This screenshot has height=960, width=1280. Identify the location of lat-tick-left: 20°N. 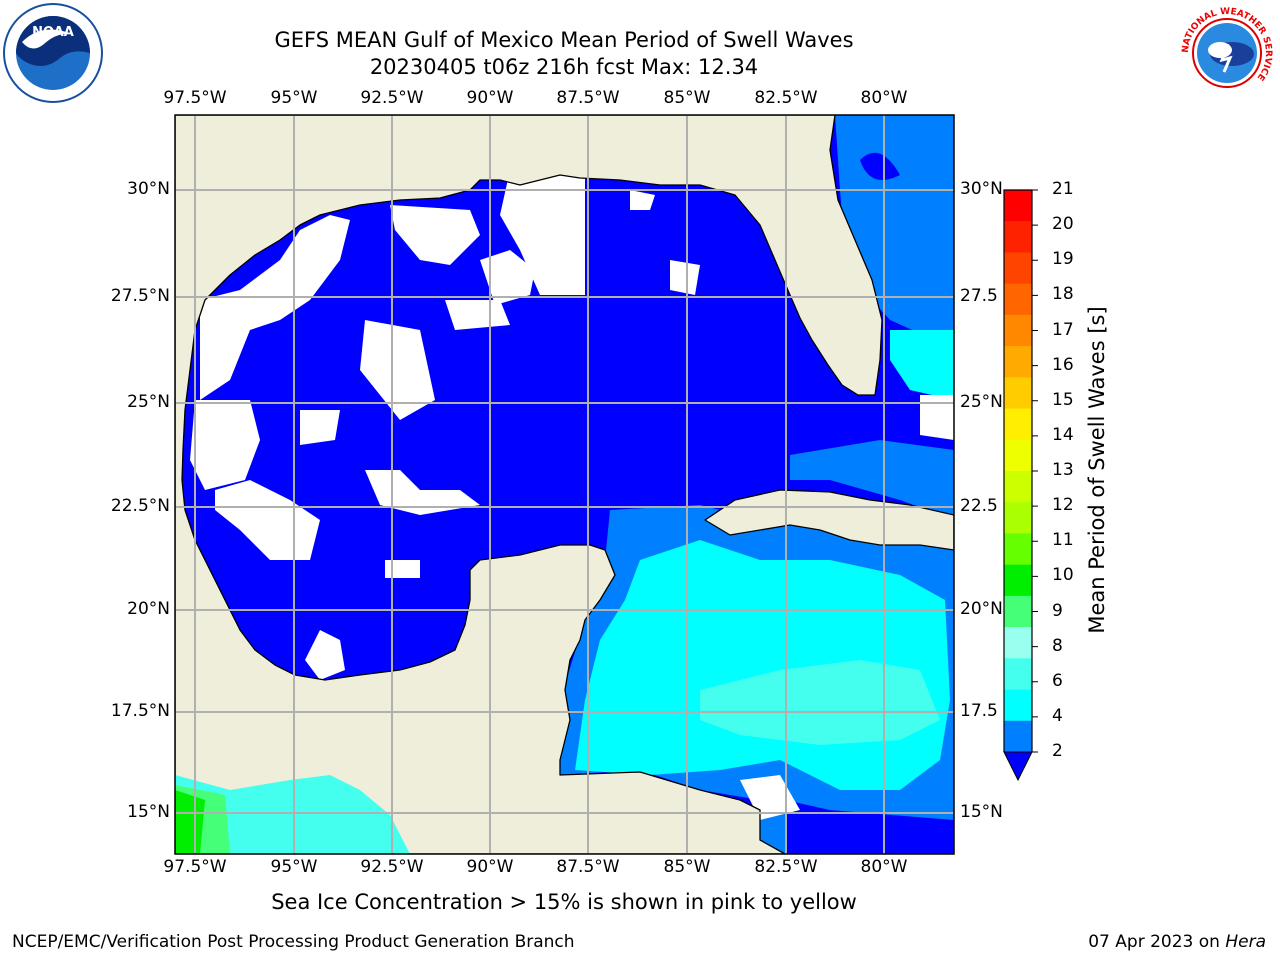
(148, 609).